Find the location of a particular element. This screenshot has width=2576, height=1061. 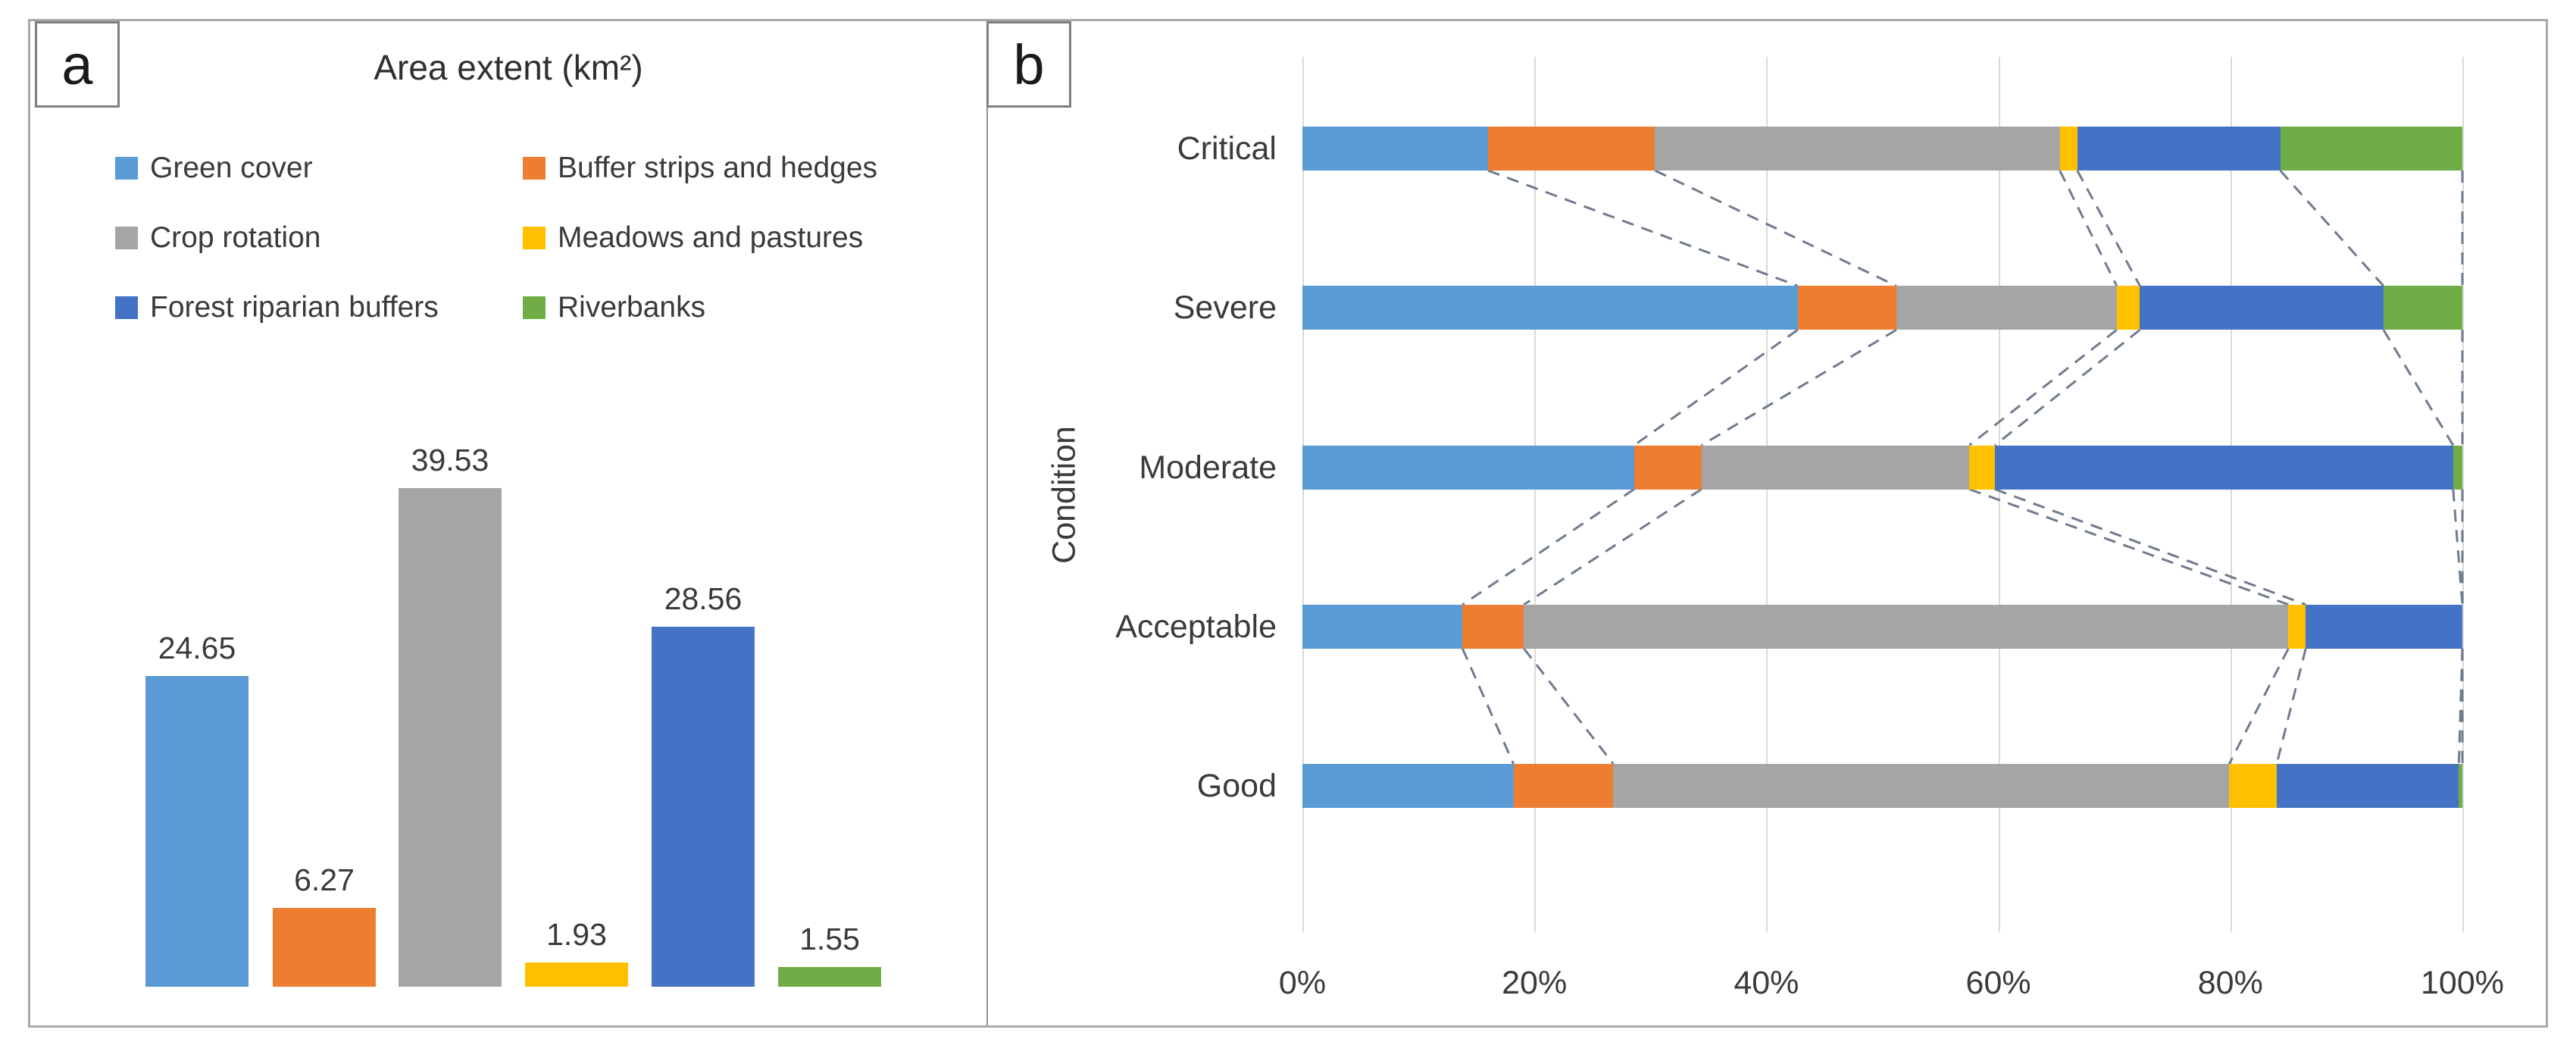

tick-label: 60% is located at coordinates (1998, 983).